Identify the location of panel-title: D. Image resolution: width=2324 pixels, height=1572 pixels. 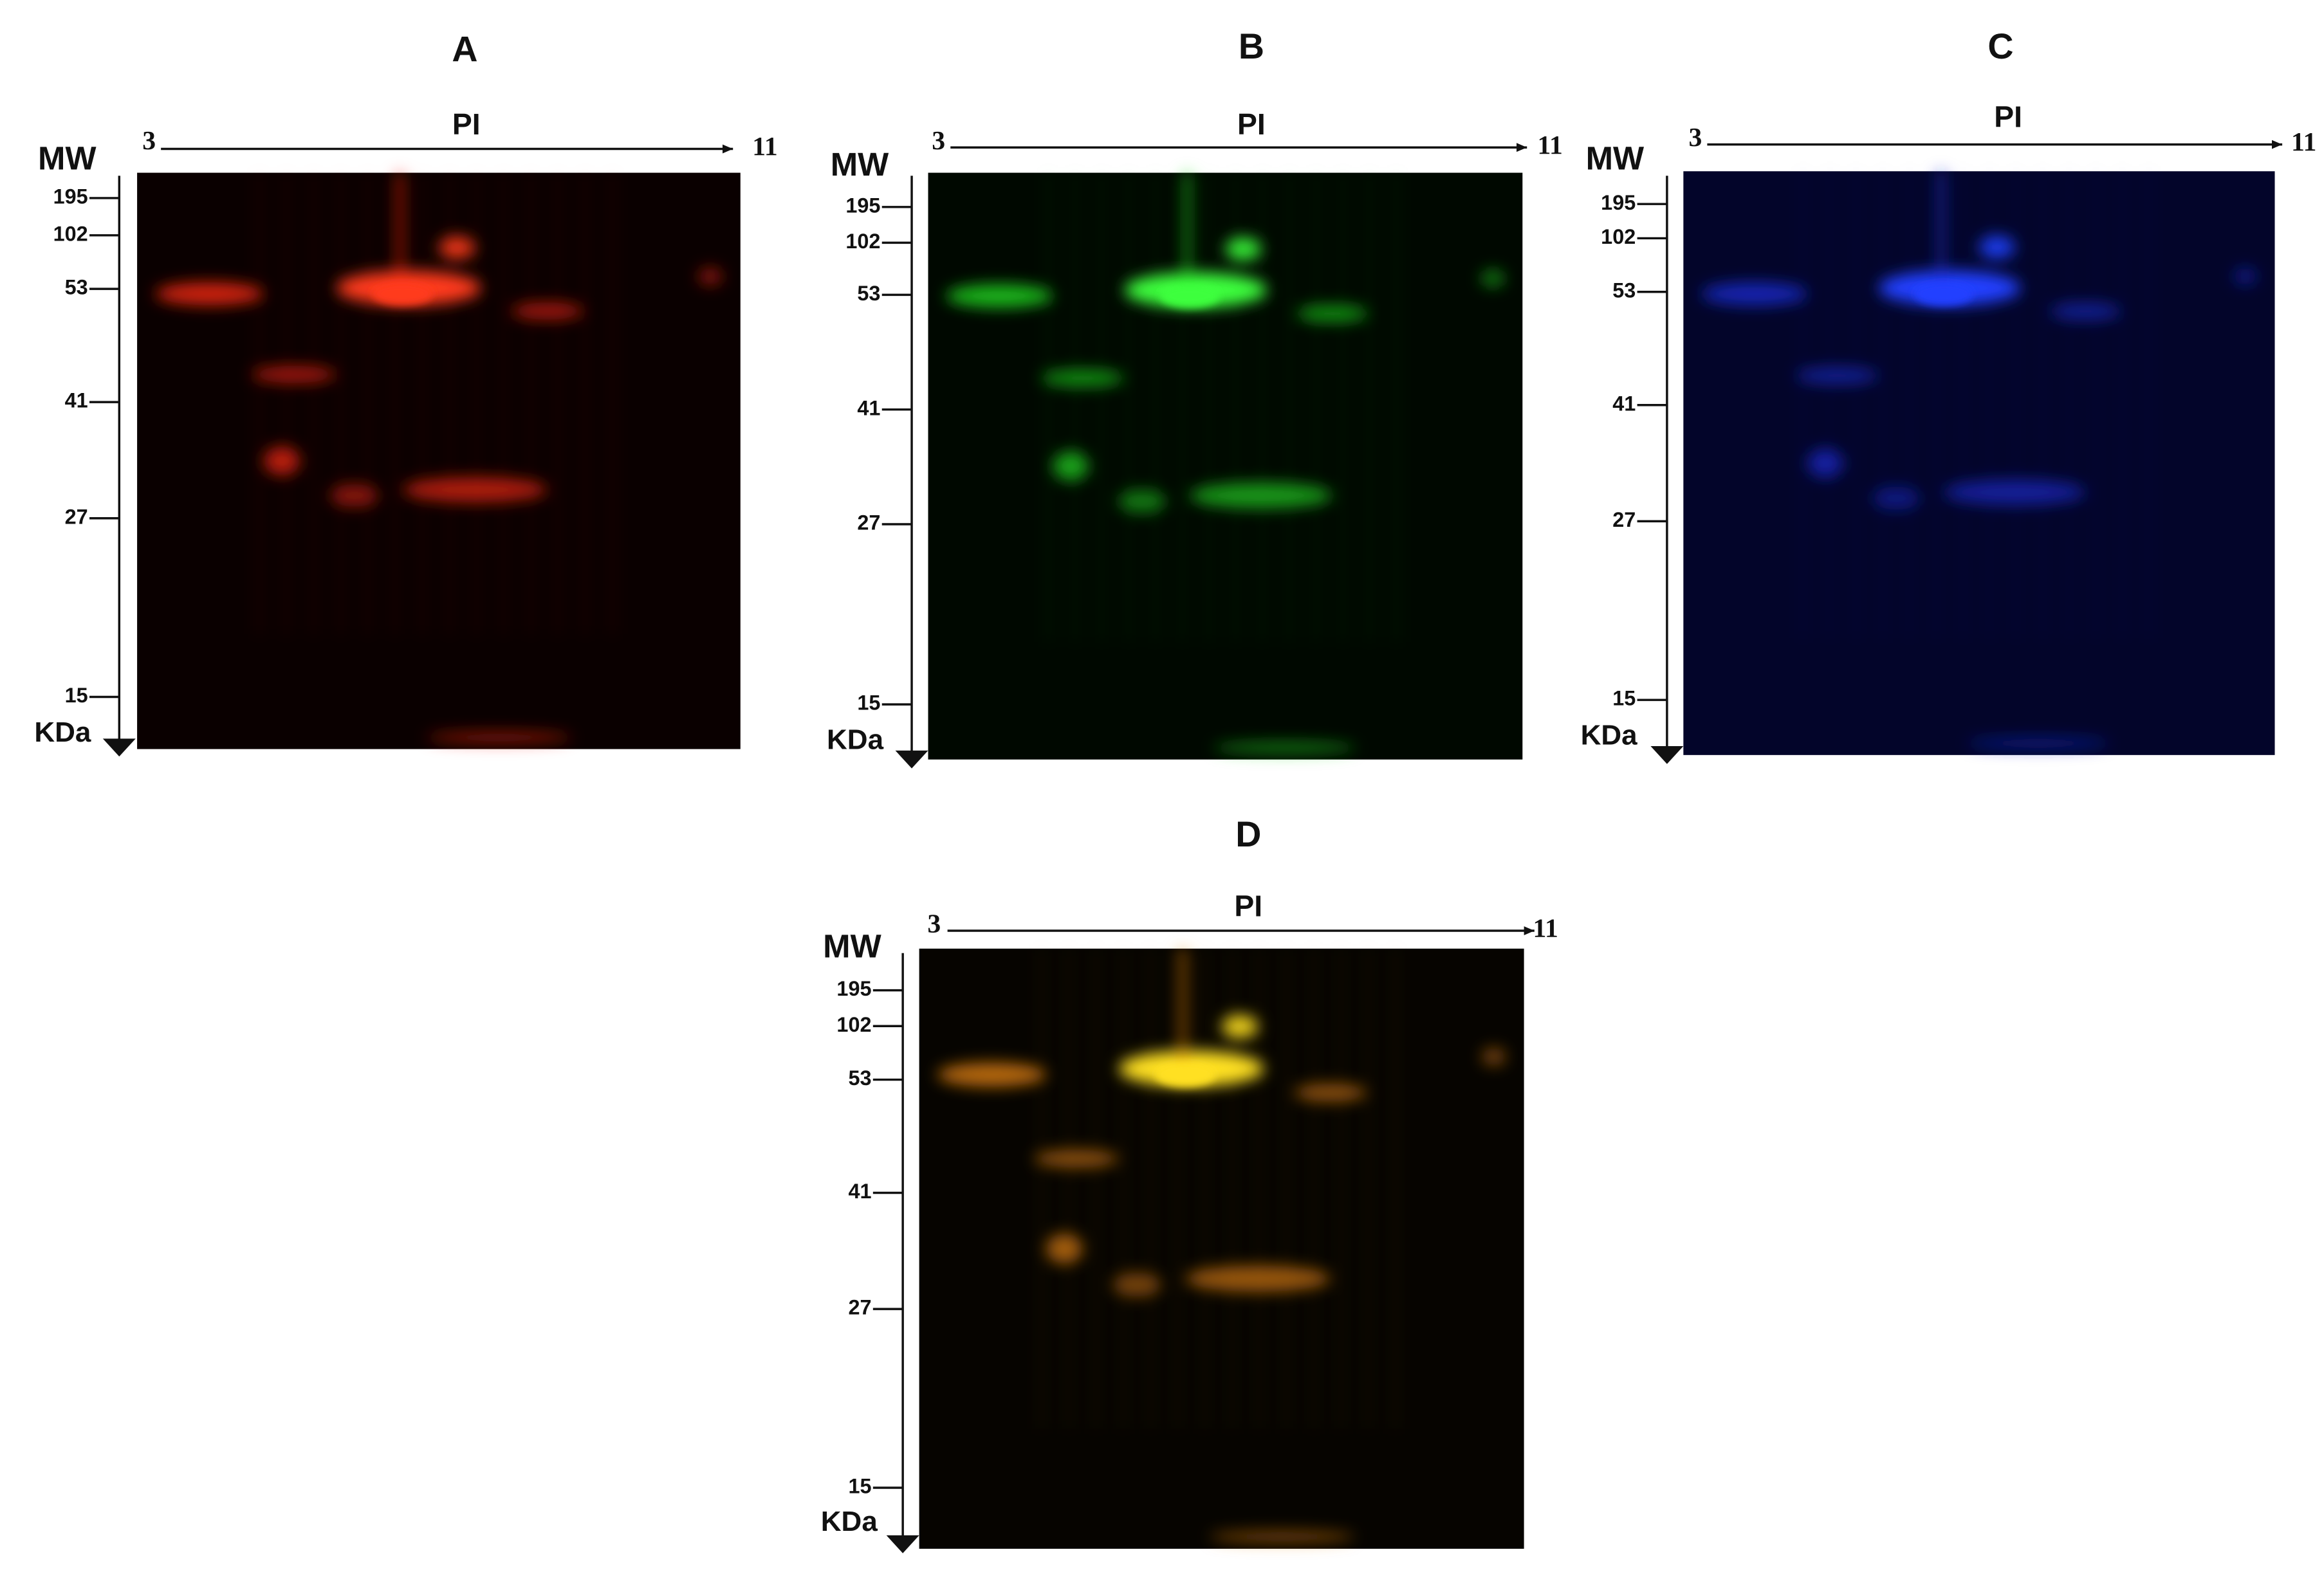
(1248, 834).